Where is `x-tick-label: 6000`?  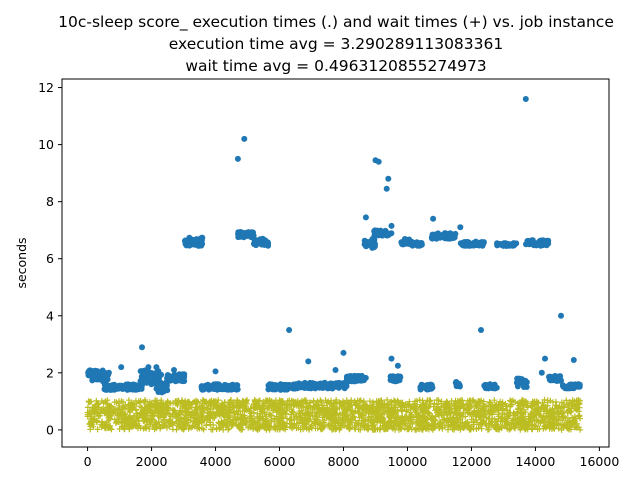
x-tick-label: 6000 is located at coordinates (280, 461).